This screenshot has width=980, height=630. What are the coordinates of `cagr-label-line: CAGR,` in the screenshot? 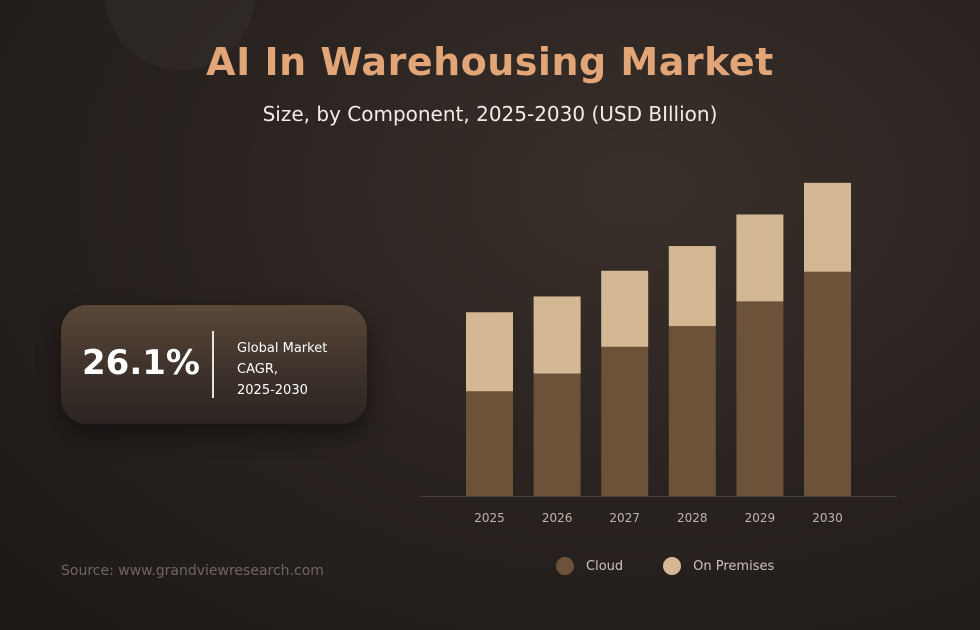 It's located at (257, 369).